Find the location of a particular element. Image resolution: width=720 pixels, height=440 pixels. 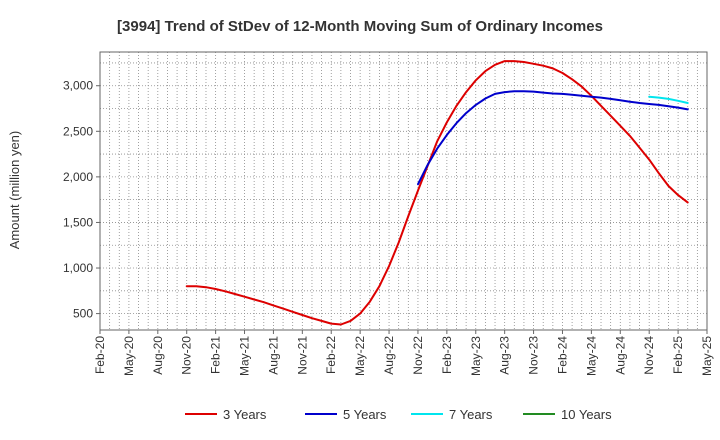

y-tick-label: 3,000 is located at coordinates (78, 86).